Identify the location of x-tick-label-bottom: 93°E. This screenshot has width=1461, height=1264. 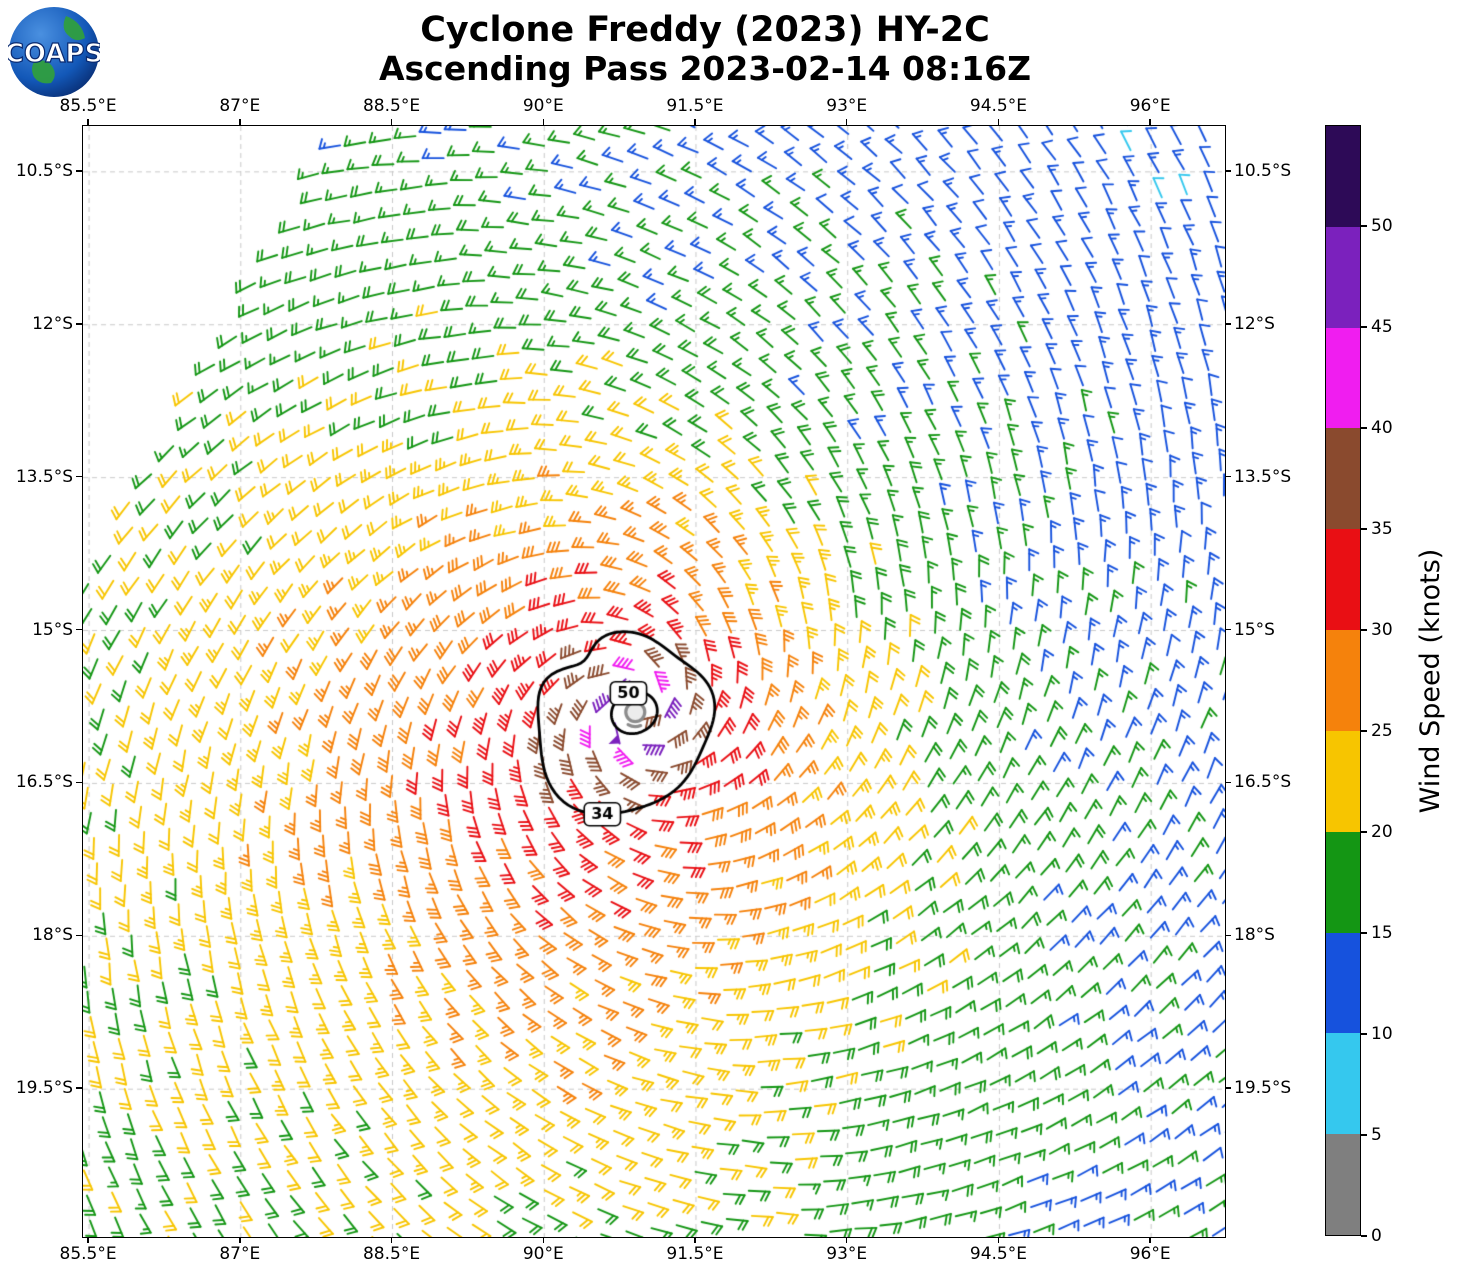
(847, 1254).